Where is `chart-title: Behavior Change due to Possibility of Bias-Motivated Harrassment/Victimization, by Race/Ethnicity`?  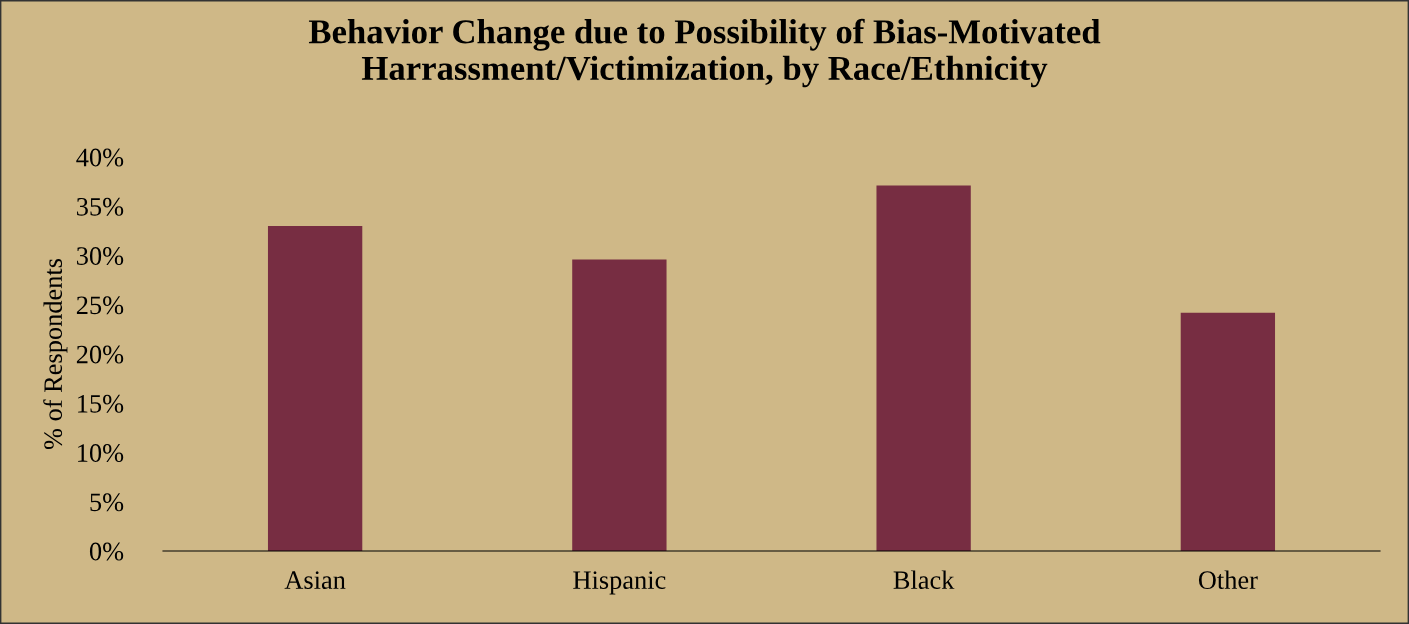 chart-title: Behavior Change due to Possibility of Bias-Motivated Harrassment/Victimization, by Race/Ethnicity is located at coordinates (704, 53).